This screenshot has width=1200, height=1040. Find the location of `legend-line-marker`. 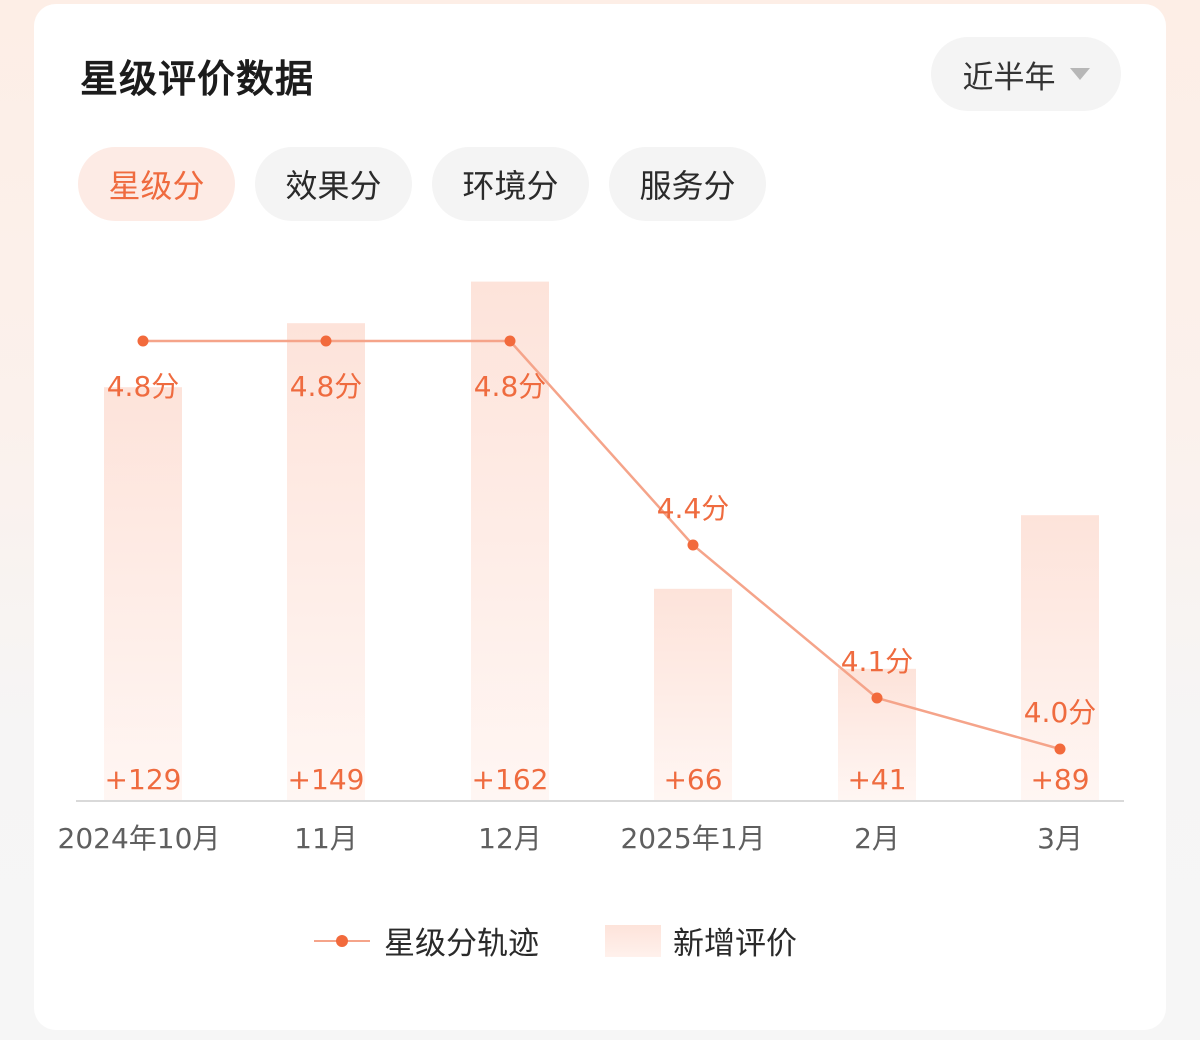

legend-line-marker is located at coordinates (342, 940).